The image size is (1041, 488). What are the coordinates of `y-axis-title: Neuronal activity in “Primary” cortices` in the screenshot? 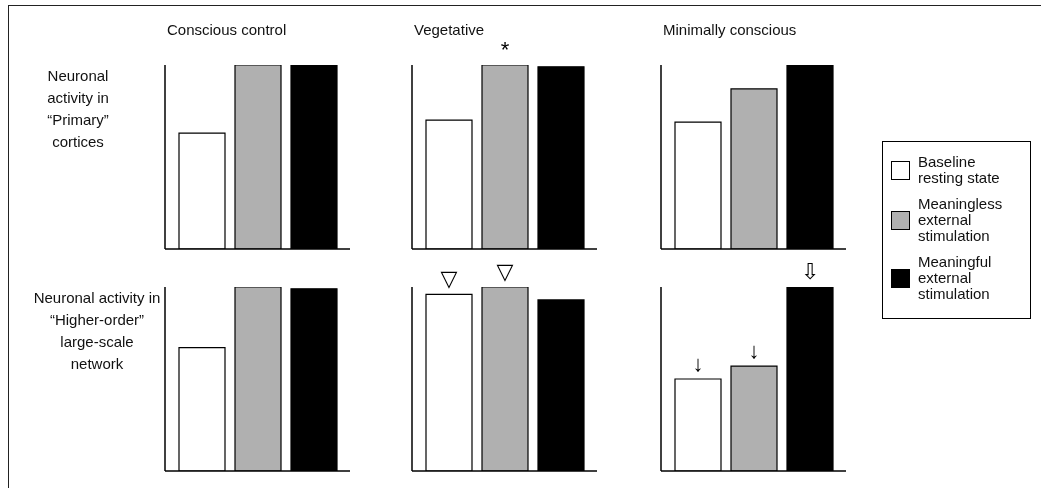 It's located at (78, 109).